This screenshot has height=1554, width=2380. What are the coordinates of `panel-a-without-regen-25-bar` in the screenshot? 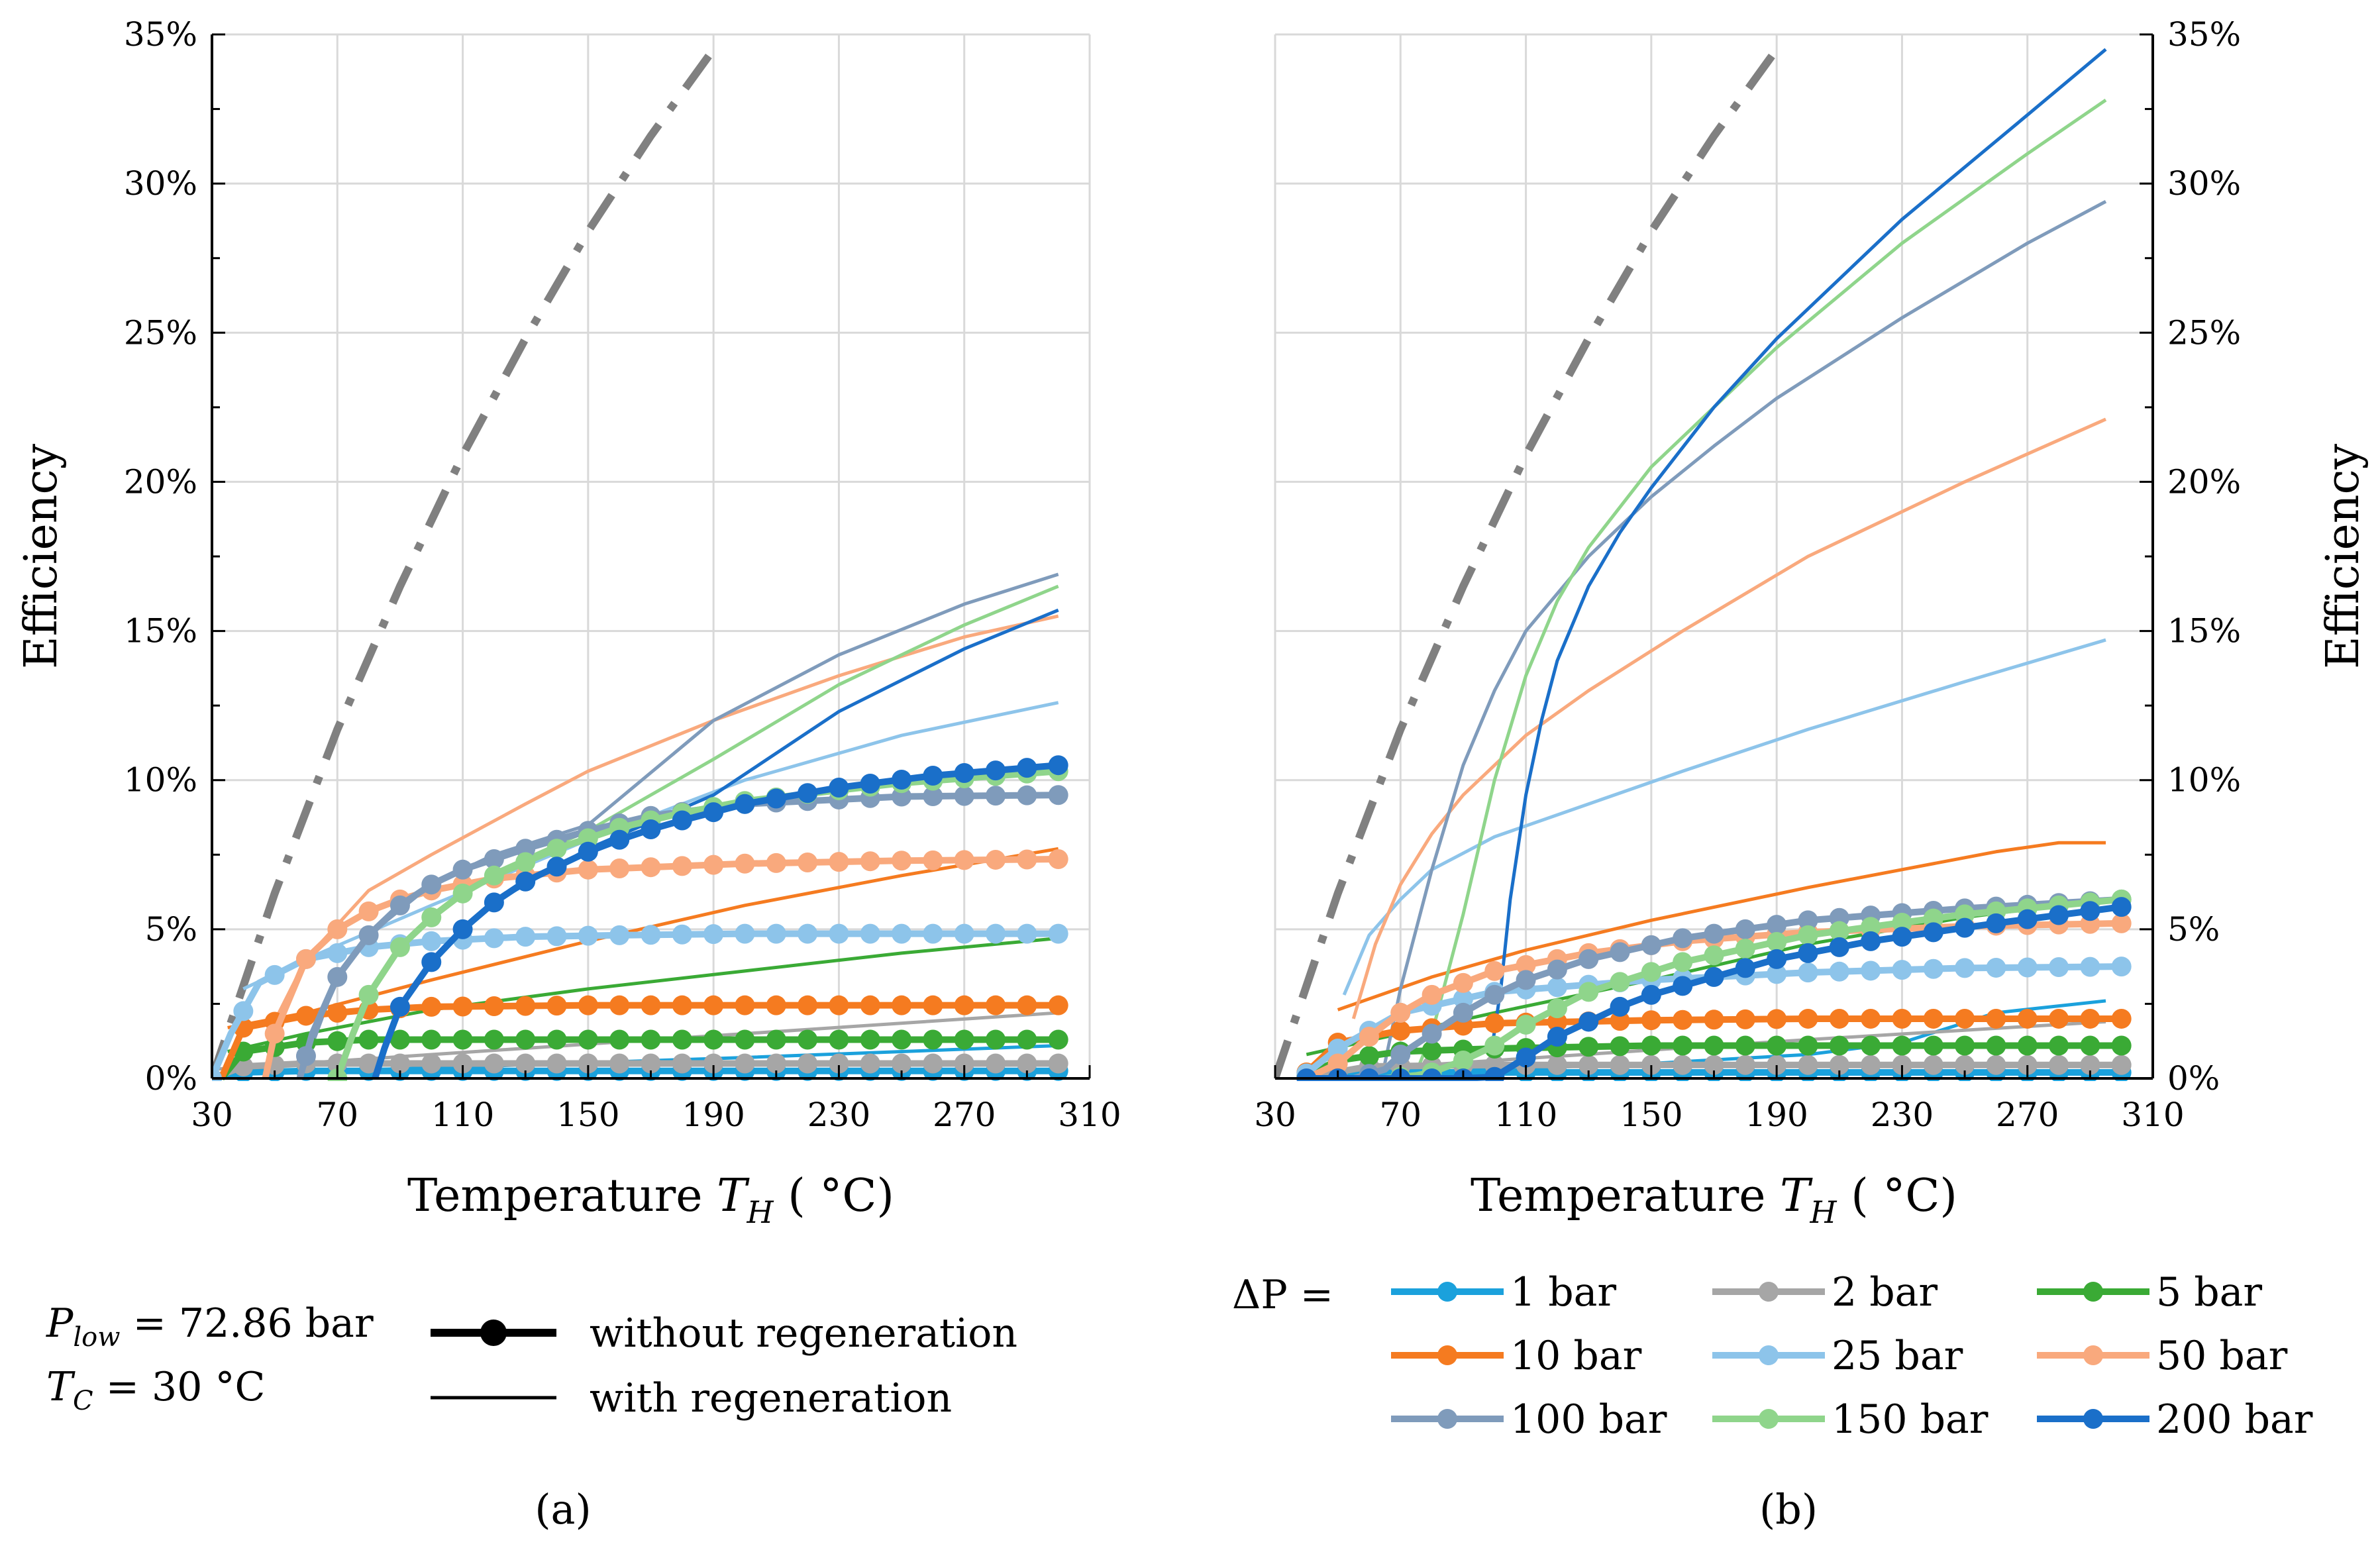 It's located at (640, 1002).